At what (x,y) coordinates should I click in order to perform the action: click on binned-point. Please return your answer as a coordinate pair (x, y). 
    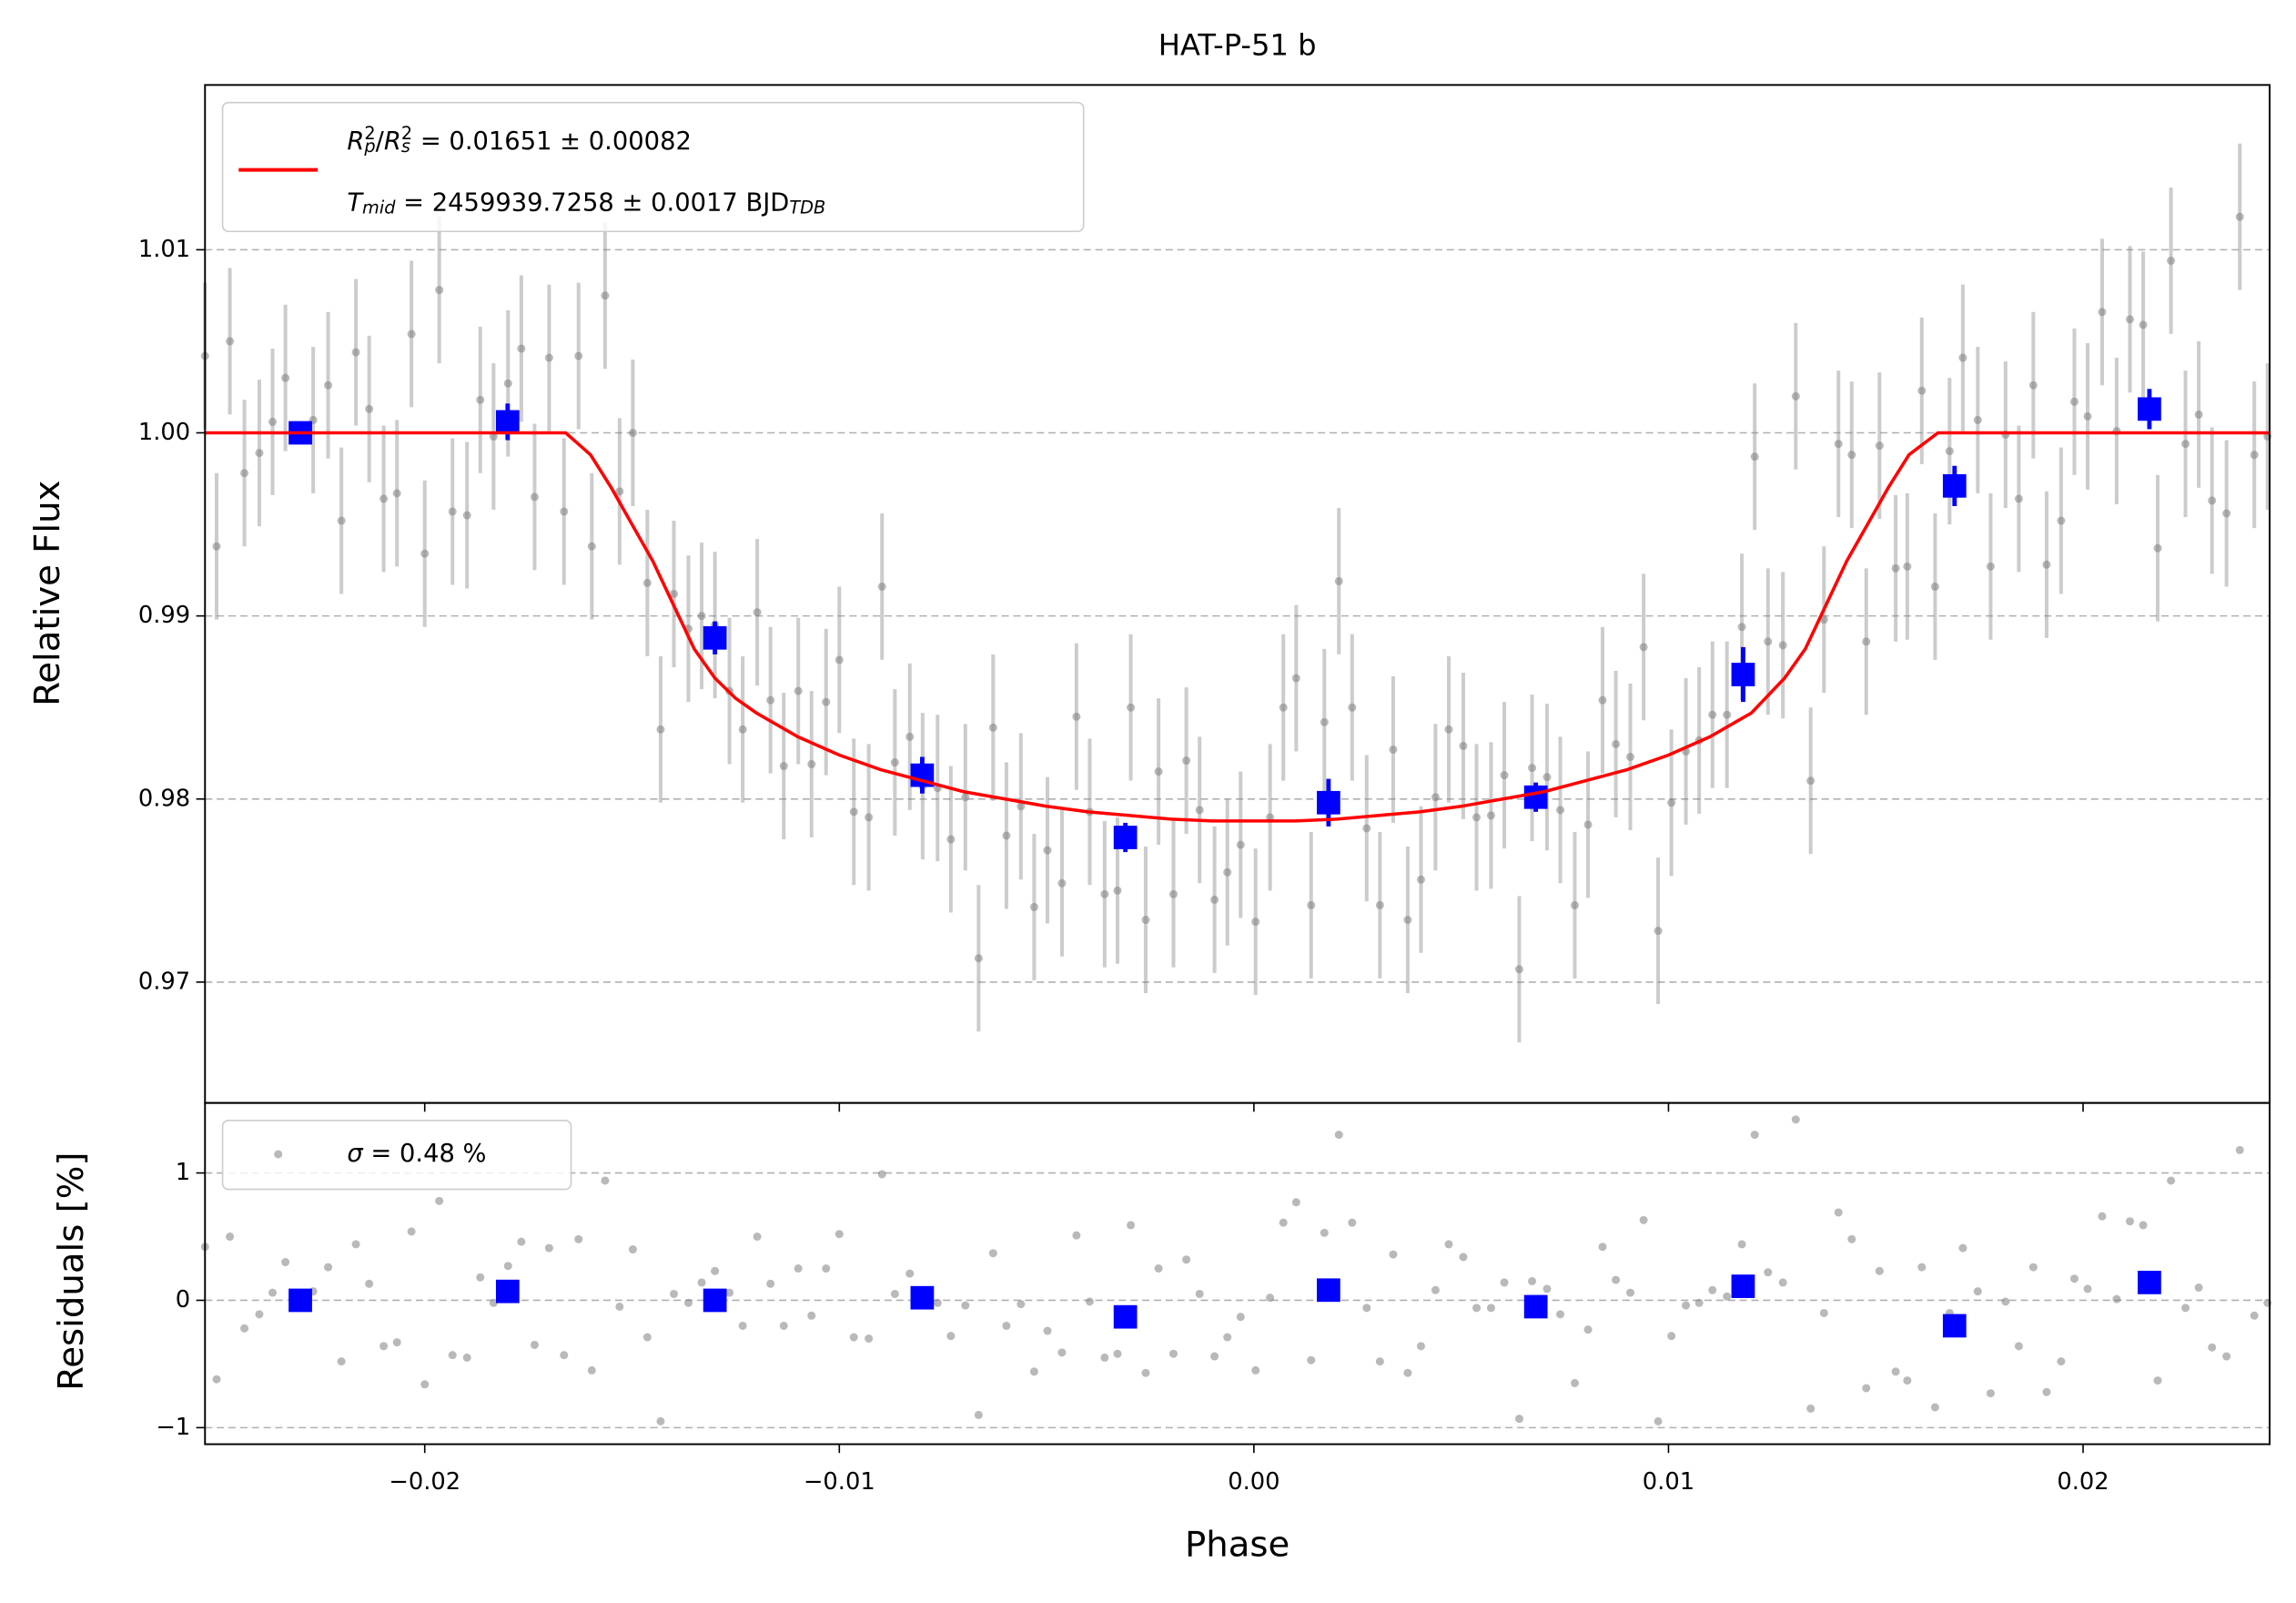
    Looking at the image, I should click on (715, 637).